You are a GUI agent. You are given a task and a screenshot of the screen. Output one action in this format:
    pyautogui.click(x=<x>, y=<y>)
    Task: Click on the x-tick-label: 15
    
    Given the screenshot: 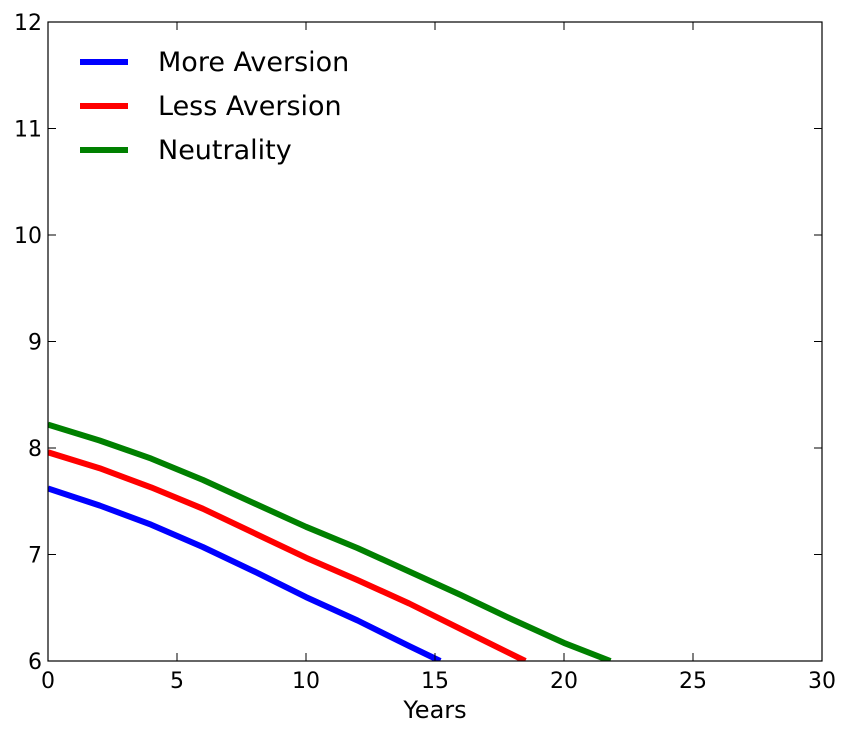 What is the action you would take?
    pyautogui.click(x=435, y=681)
    